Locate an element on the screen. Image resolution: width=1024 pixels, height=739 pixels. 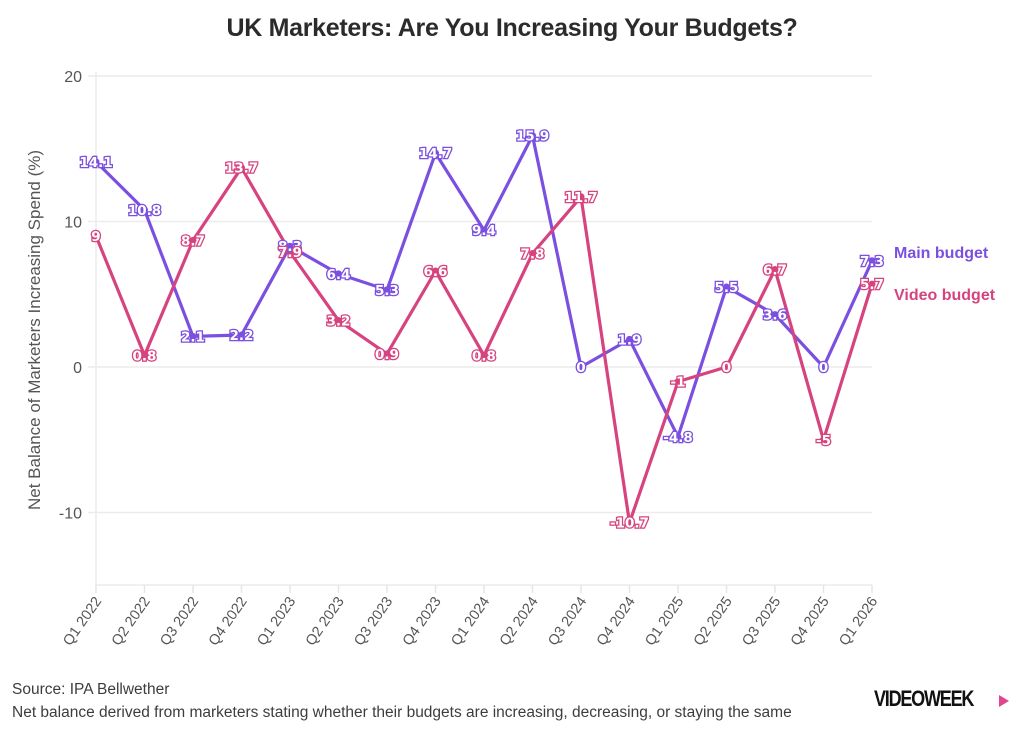
x-tick-label: Q1 2024 is located at coordinates (470, 621).